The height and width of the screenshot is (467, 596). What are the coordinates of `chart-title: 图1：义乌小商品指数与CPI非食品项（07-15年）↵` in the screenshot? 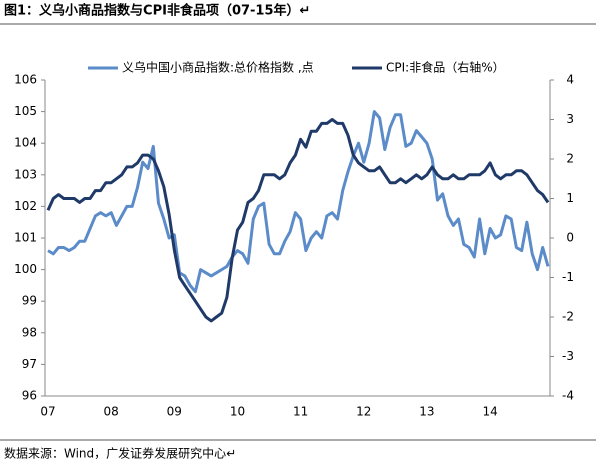 It's located at (157, 11).